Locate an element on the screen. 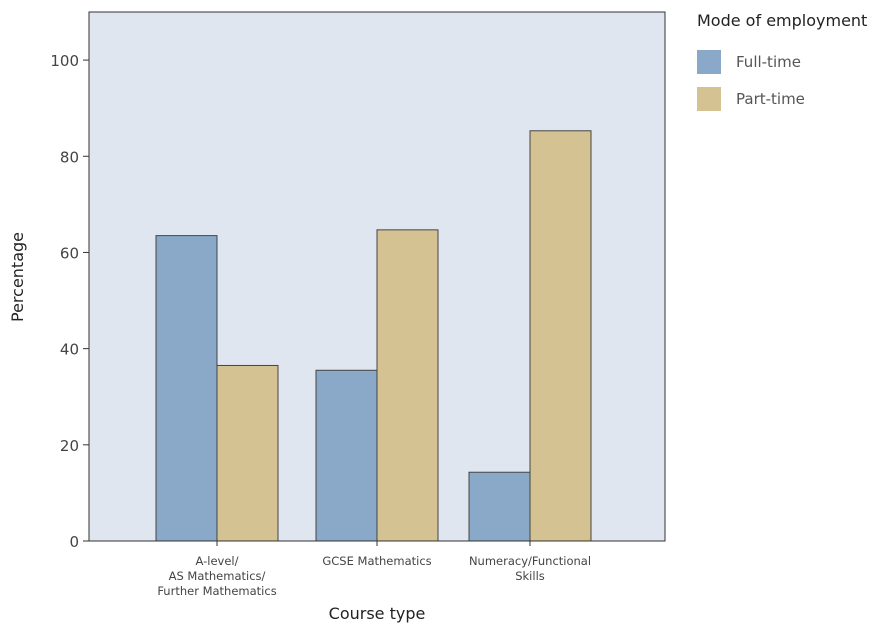 Image resolution: width=886 pixels, height=627 pixels. legend-label-part-time: Part-time is located at coordinates (770, 99).